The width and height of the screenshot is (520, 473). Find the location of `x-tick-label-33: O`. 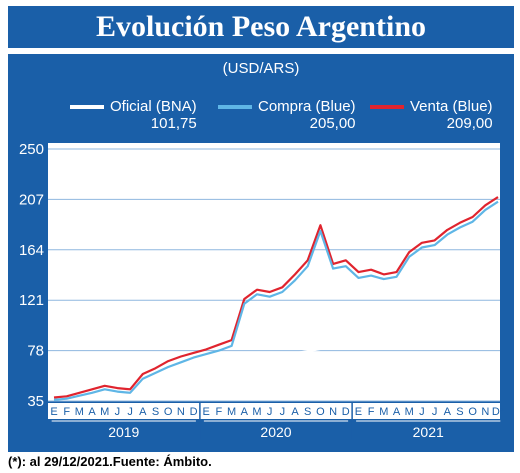

x-tick-label-33: O is located at coordinates (472, 412).